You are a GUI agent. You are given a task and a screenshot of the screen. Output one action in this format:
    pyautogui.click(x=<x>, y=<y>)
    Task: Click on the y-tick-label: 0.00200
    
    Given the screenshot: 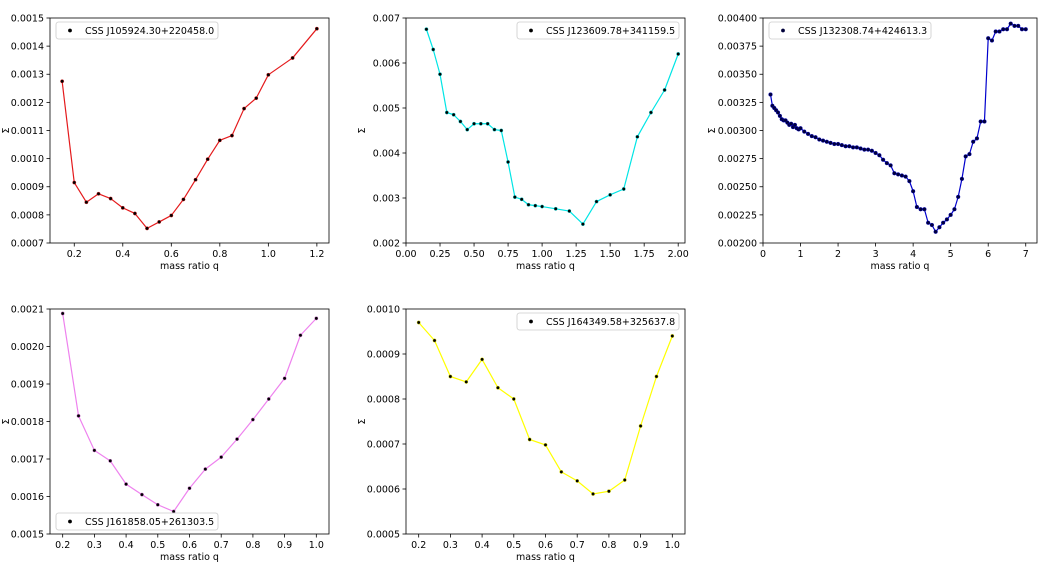 What is the action you would take?
    pyautogui.click(x=737, y=243)
    